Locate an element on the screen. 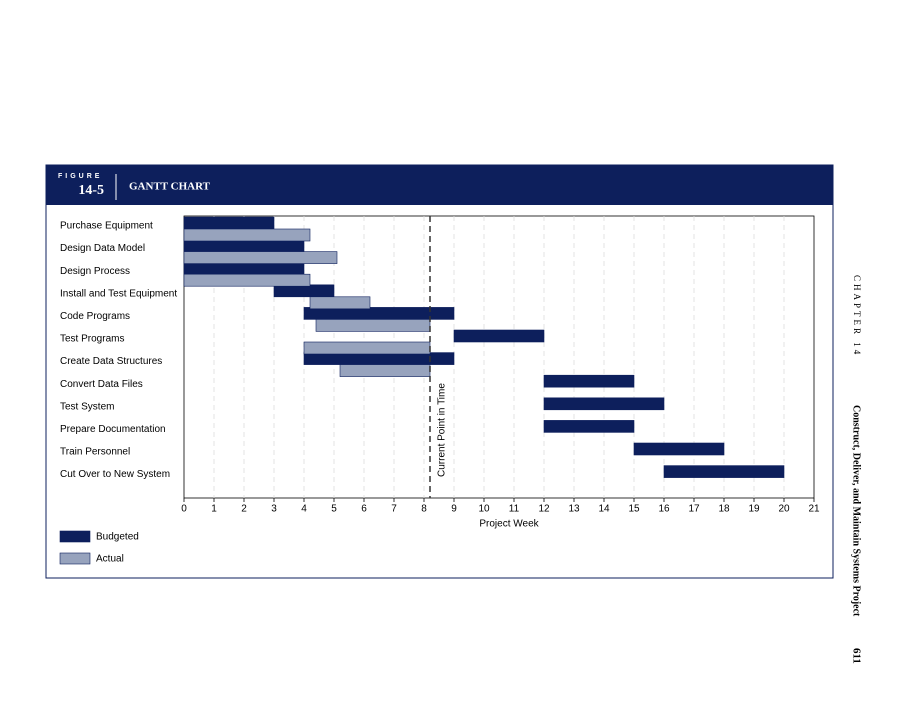 Image resolution: width=900 pixels, height=719 pixels. figure-label: FIGURE is located at coordinates (80, 176).